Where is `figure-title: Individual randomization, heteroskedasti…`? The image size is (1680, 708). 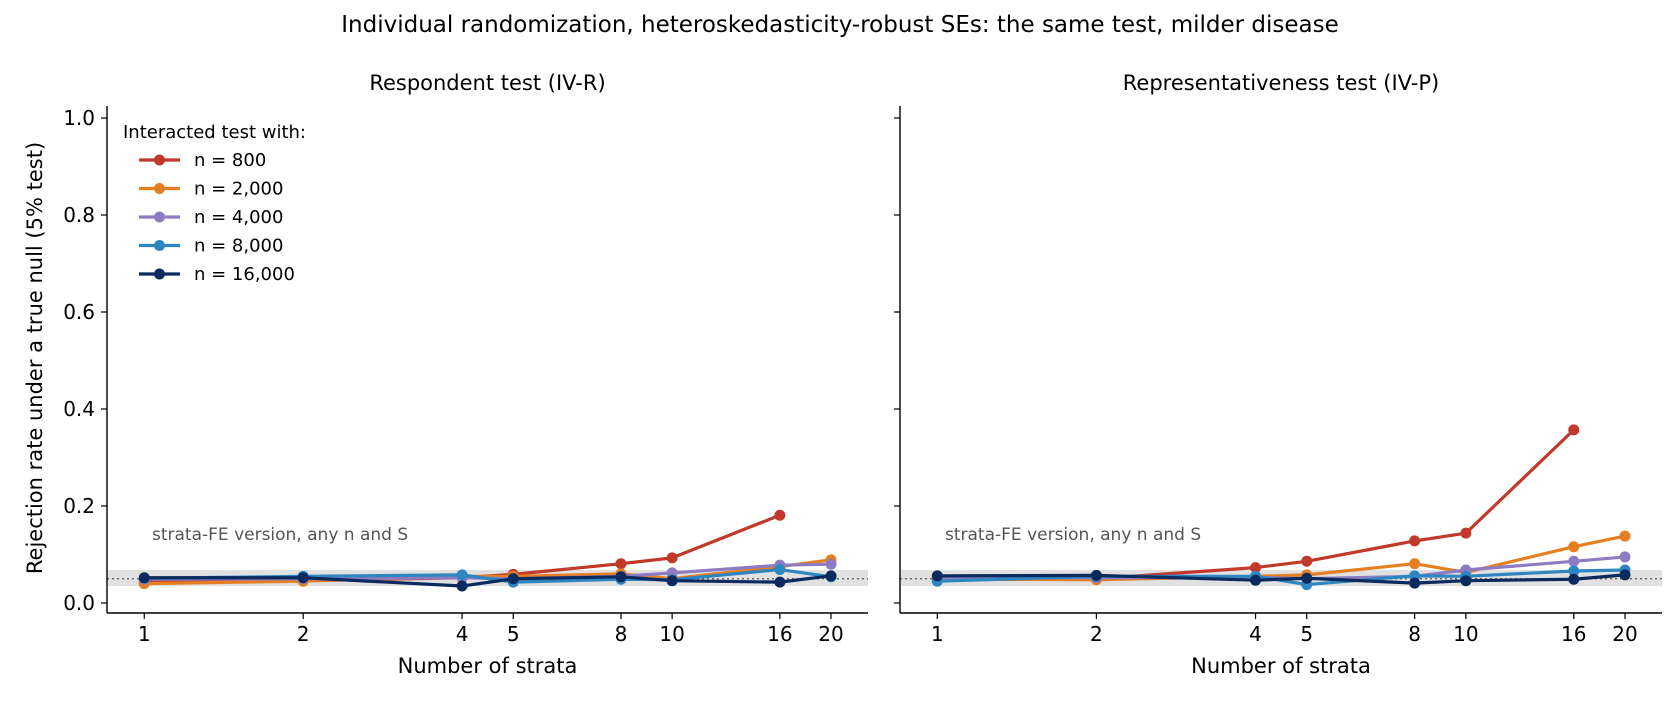
figure-title: Individual randomization, heteroskedasti… is located at coordinates (840, 25).